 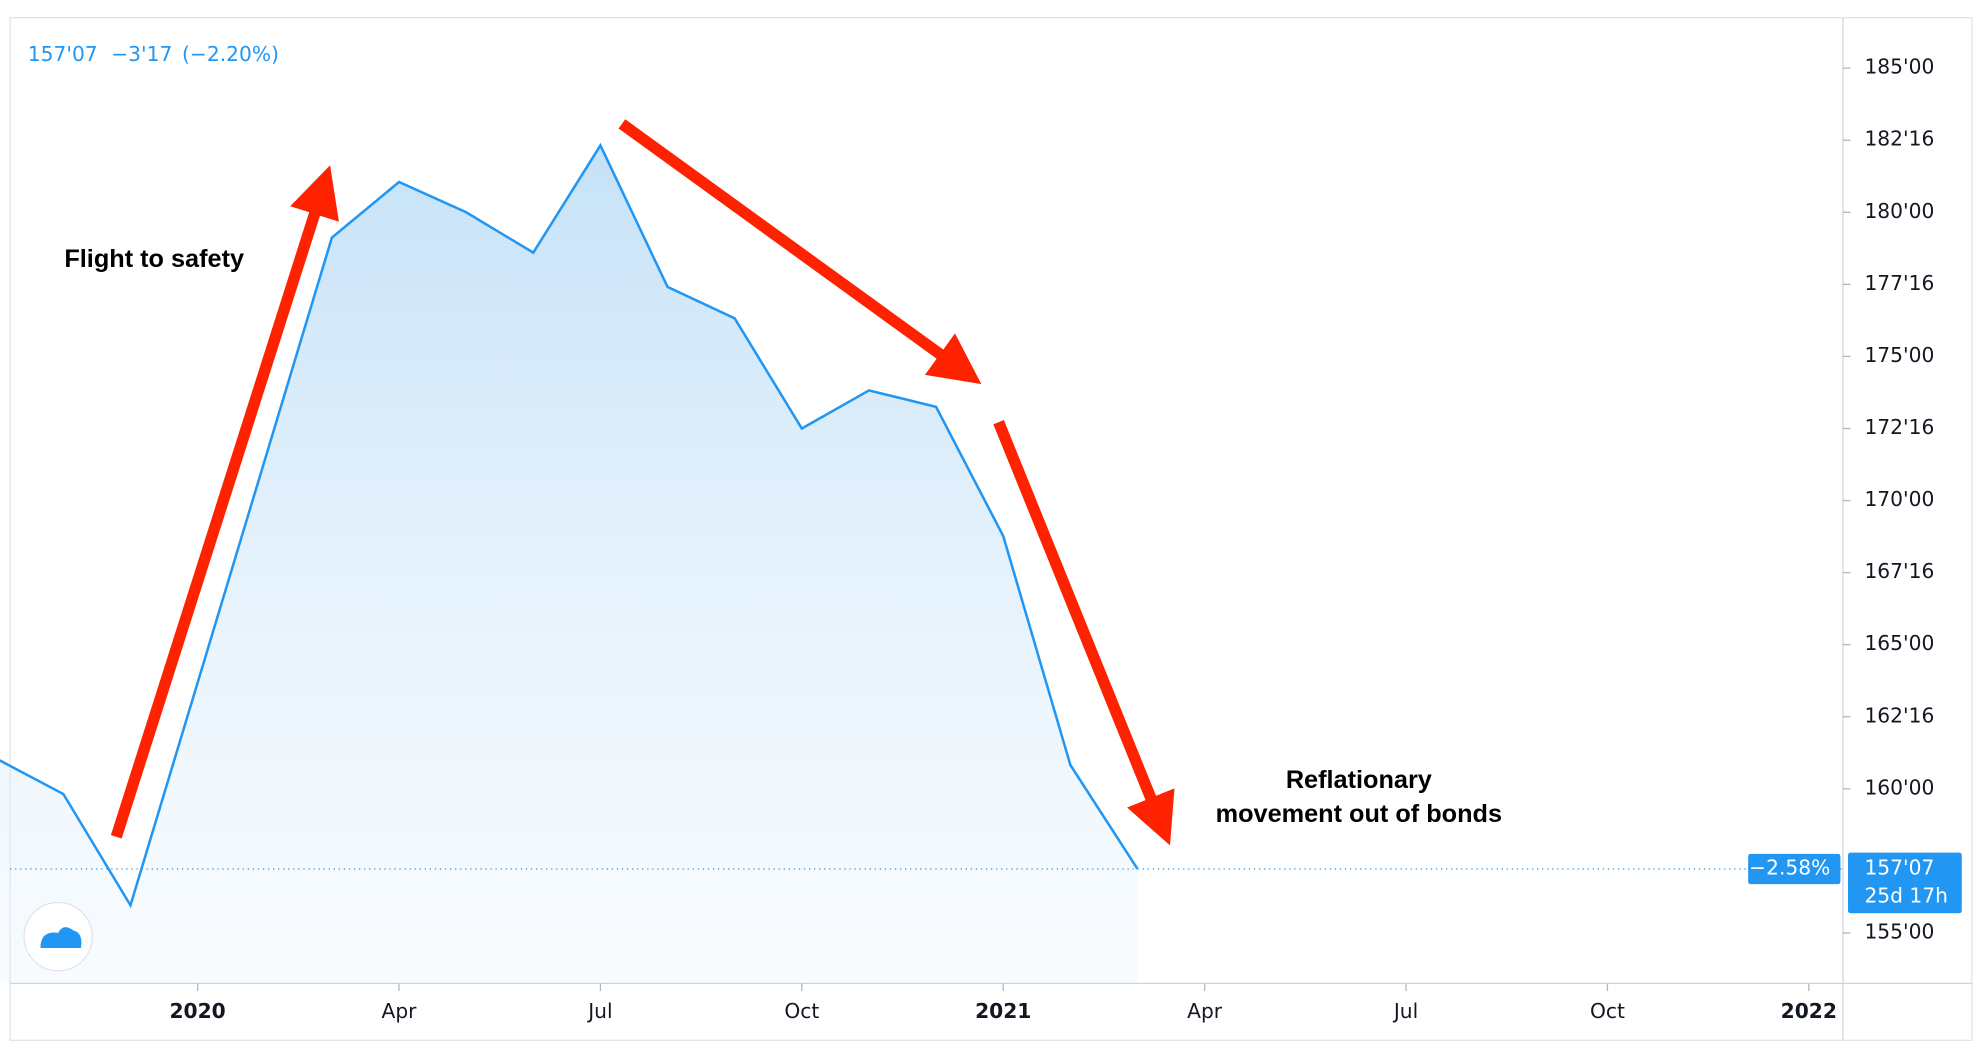 What do you see at coordinates (1809, 1011) in the screenshot?
I see `x-tick-label: 2022` at bounding box center [1809, 1011].